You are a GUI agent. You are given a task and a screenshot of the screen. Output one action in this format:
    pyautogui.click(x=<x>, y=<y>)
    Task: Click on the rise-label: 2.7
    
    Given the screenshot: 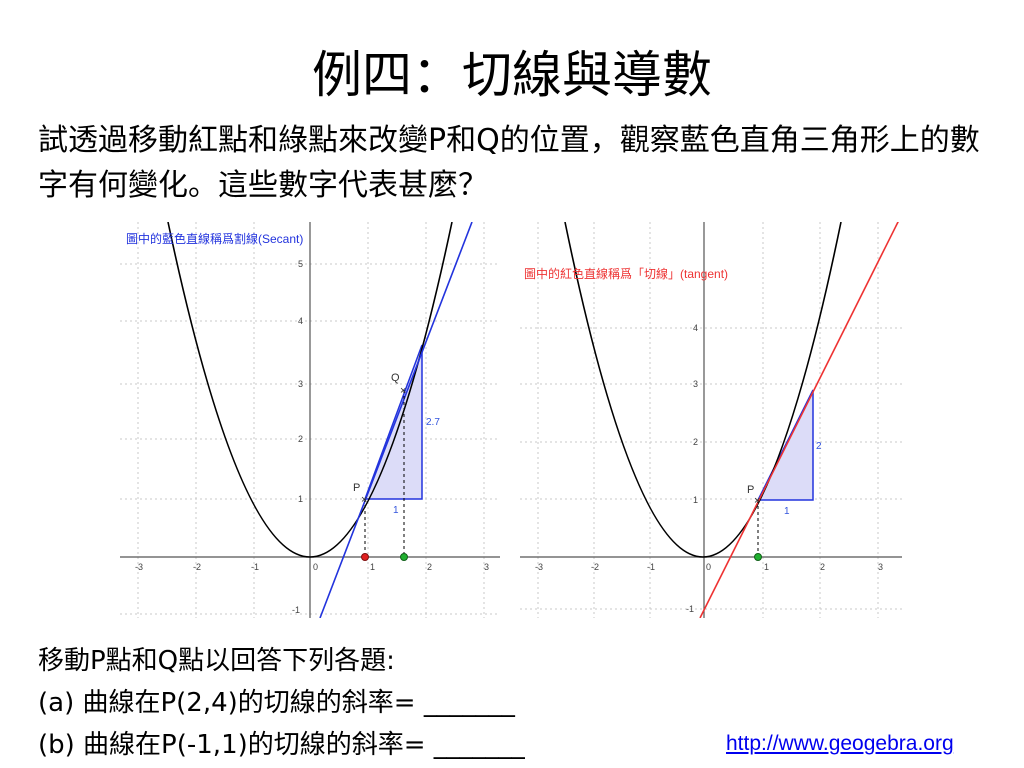 What is the action you would take?
    pyautogui.click(x=433, y=422)
    